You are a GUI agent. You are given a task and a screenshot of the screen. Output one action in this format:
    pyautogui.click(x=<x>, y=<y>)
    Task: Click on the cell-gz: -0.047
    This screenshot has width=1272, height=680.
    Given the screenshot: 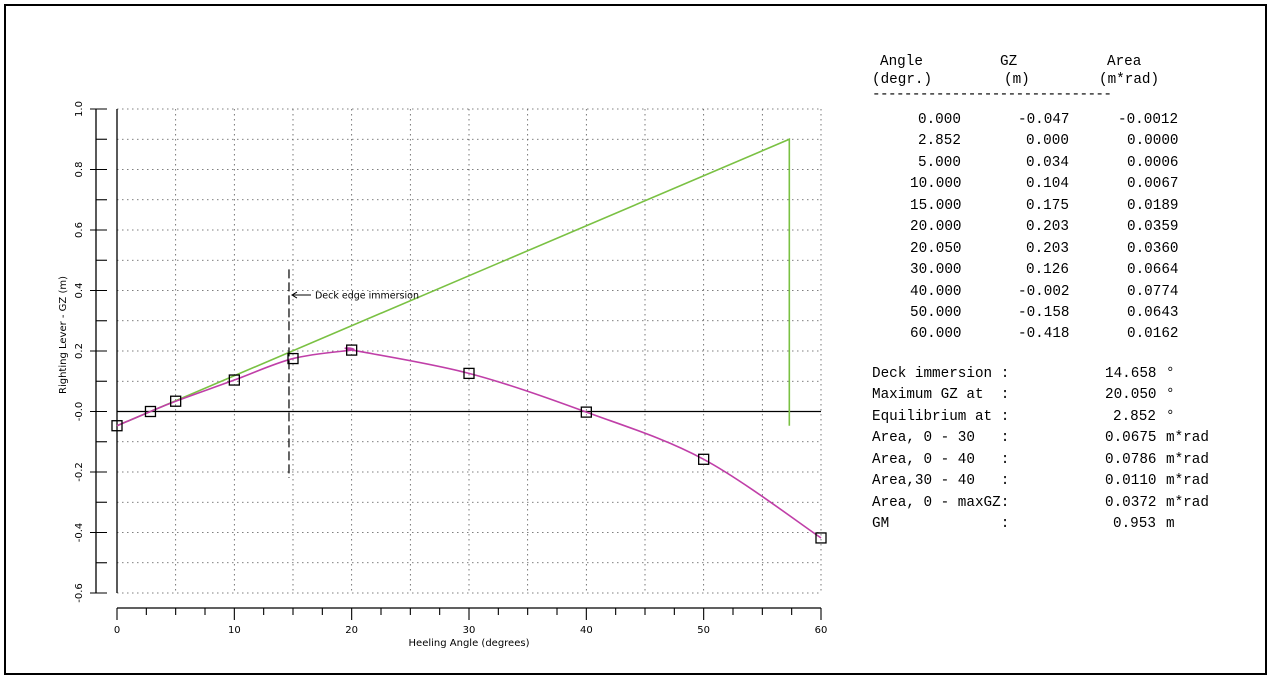 What is the action you would take?
    pyautogui.click(x=1044, y=120)
    